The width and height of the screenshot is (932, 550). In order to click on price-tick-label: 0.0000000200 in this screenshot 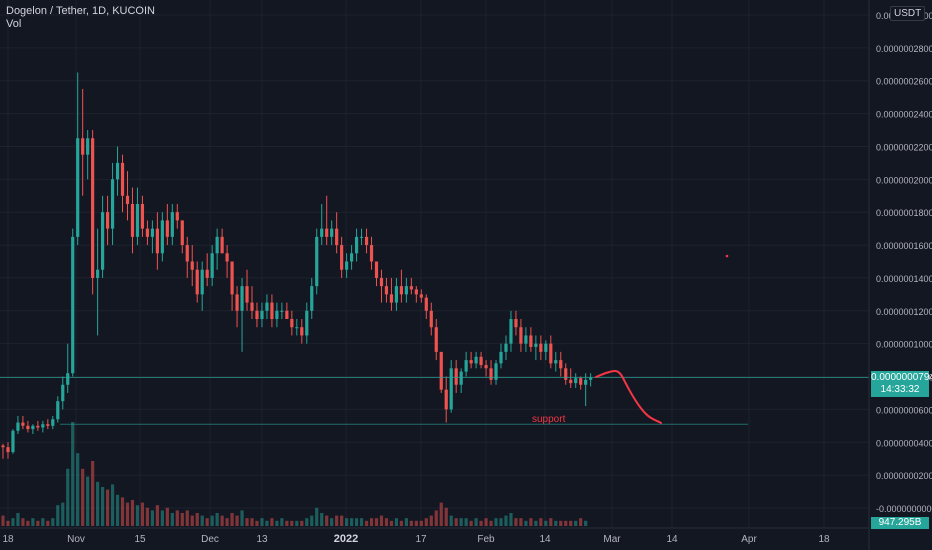, I will do `click(904, 476)`.